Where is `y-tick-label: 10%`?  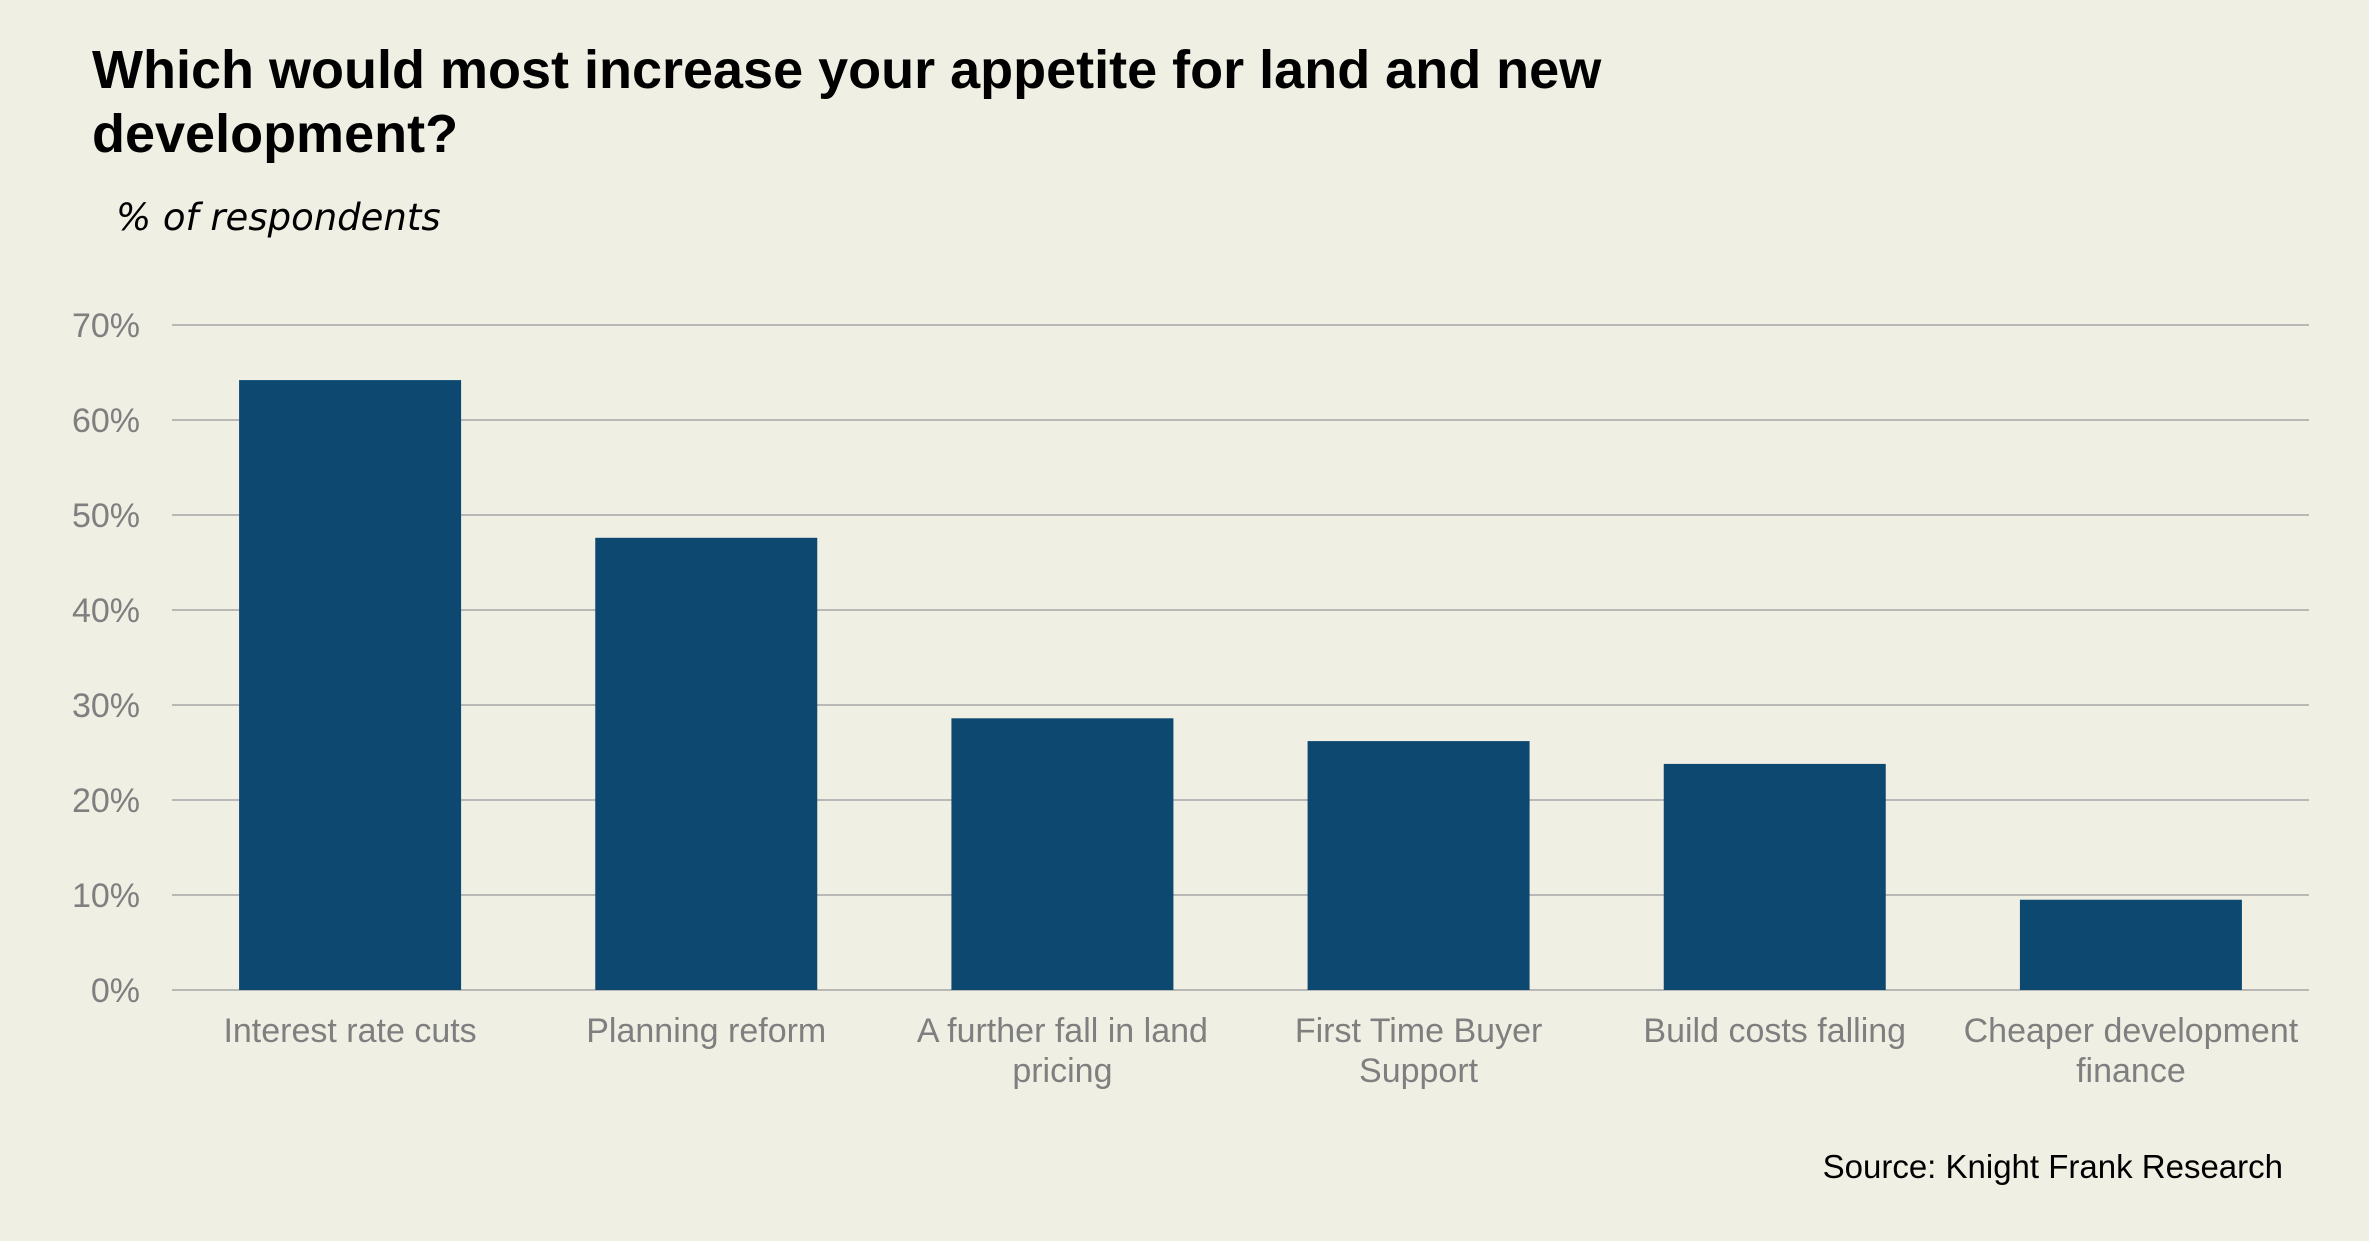
y-tick-label: 10% is located at coordinates (106, 896).